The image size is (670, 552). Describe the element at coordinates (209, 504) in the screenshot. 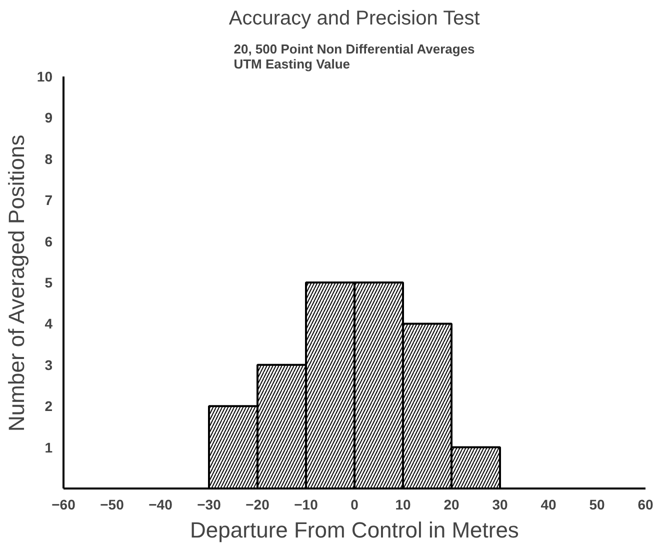

I see `x-tick-label: −30` at that location.